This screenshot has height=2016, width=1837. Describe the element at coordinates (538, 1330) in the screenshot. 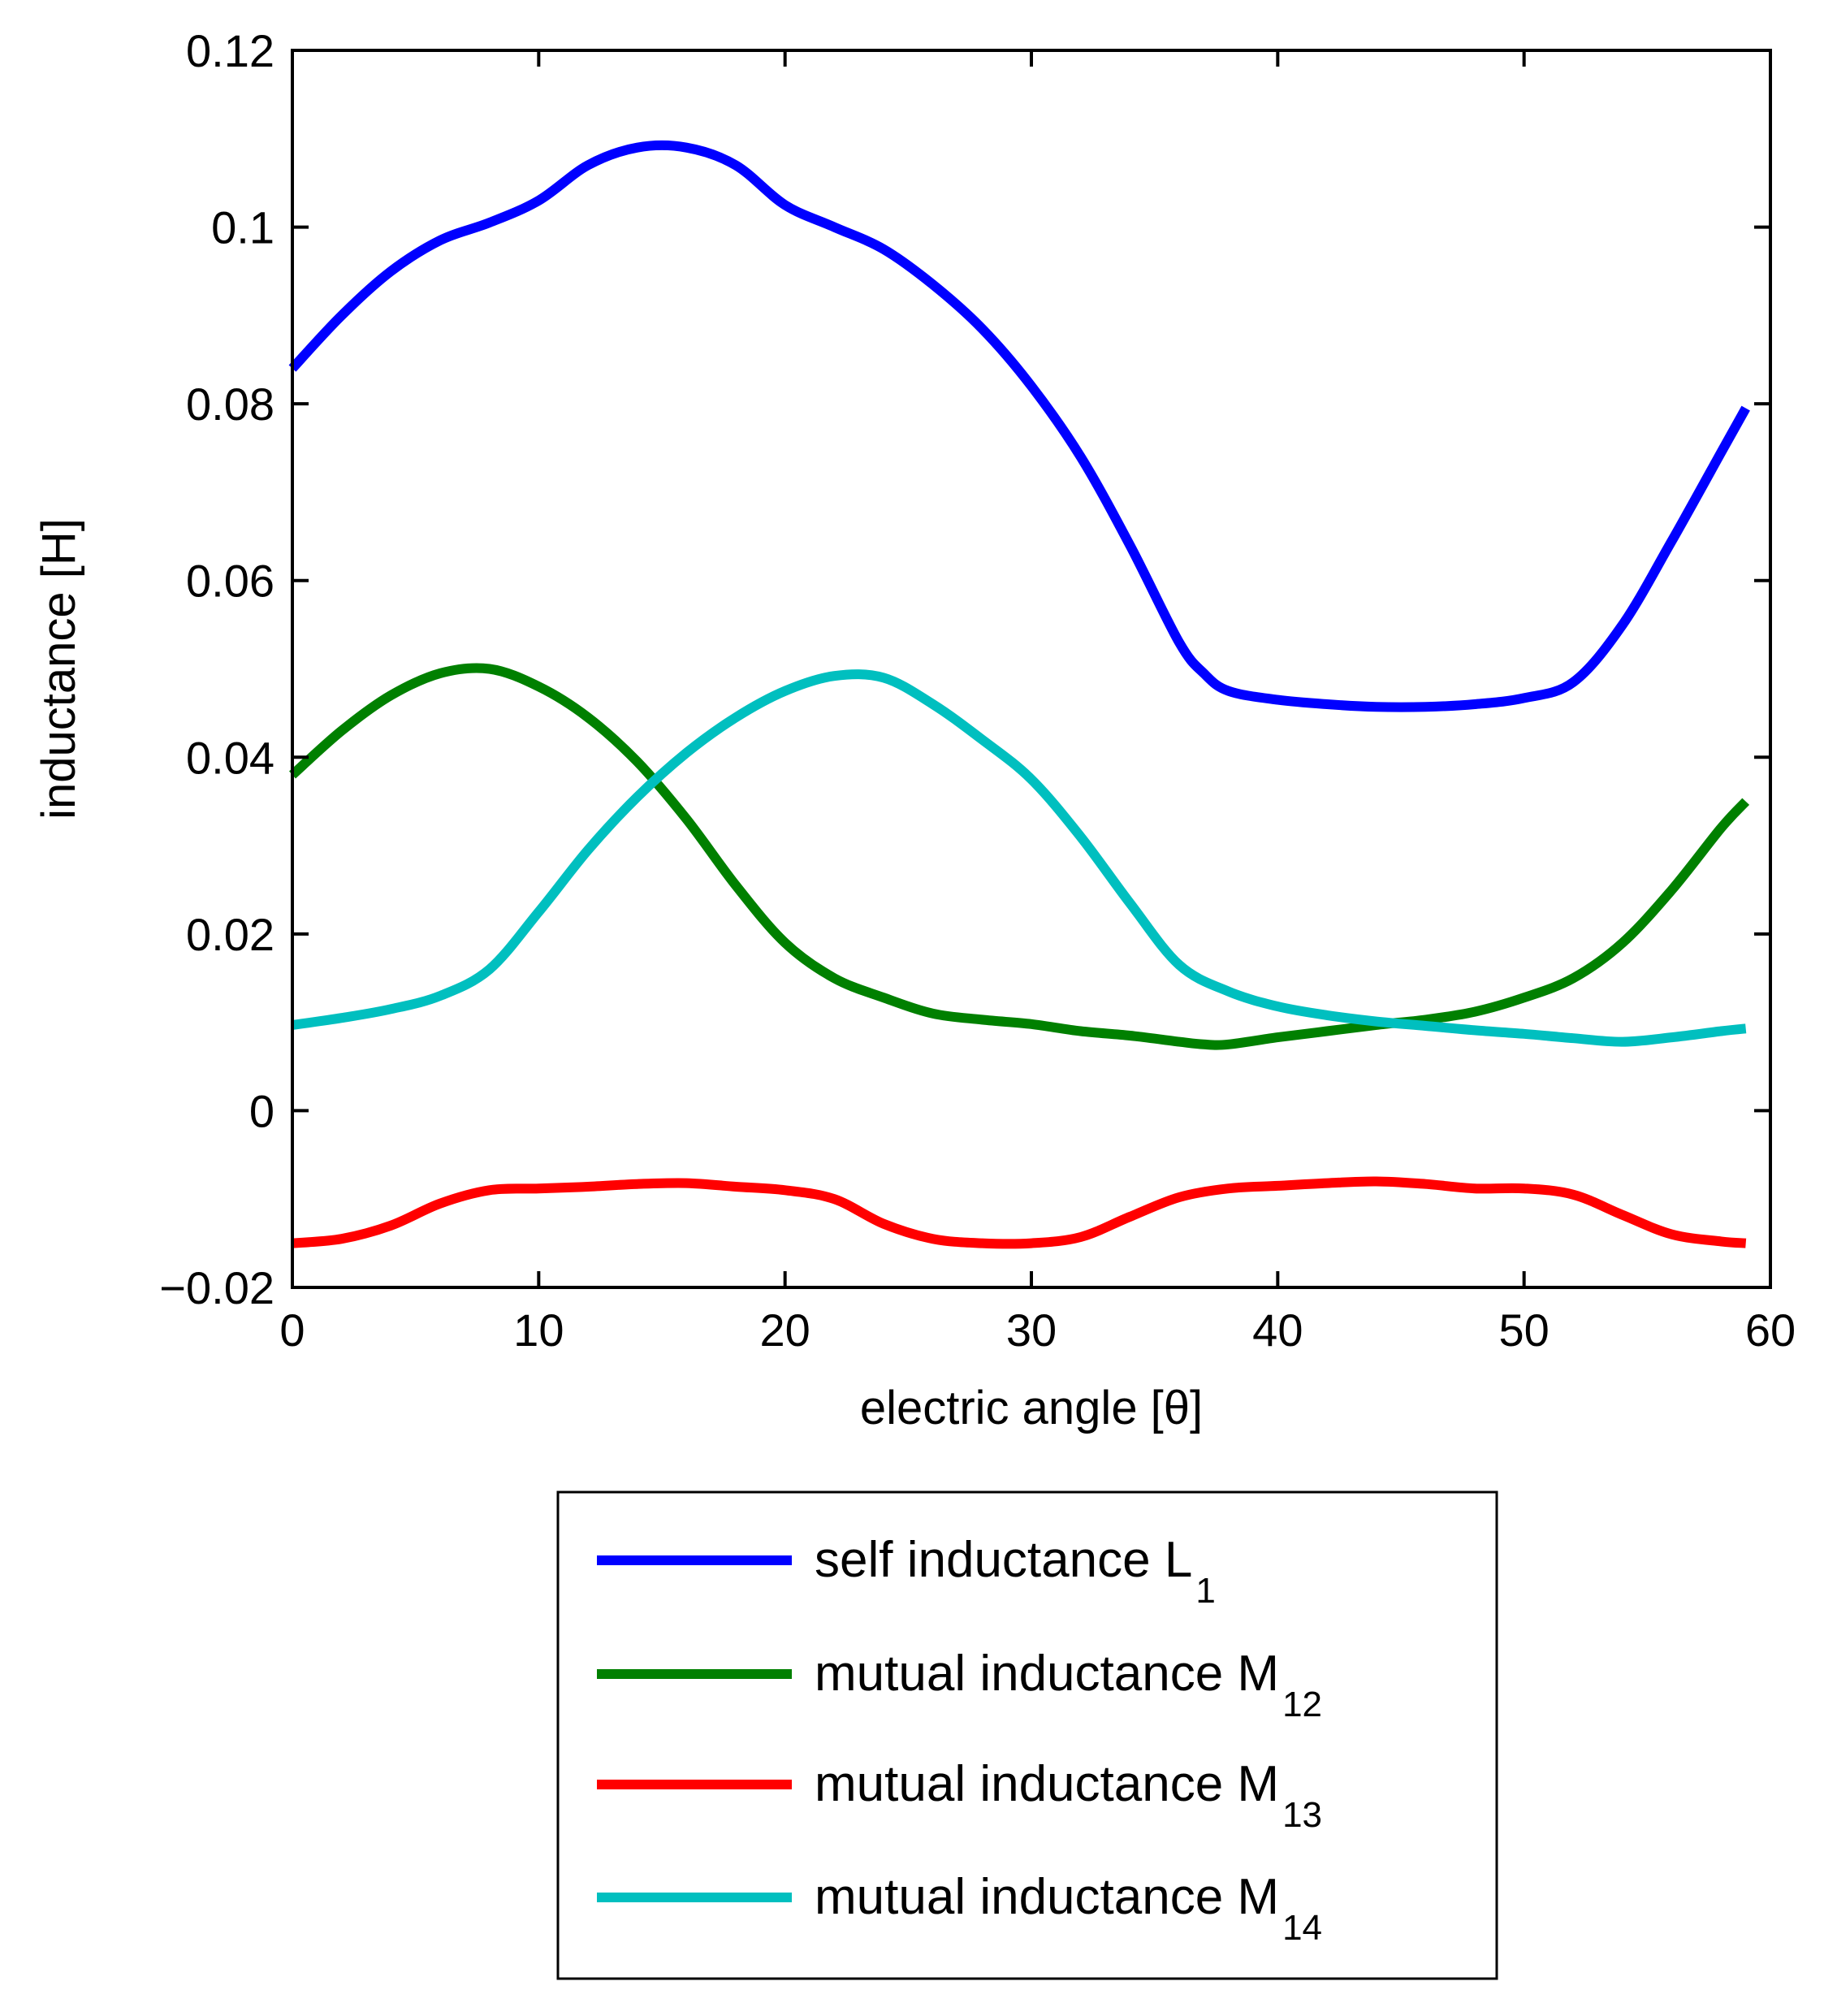

I see `x-tick-label: 10` at that location.